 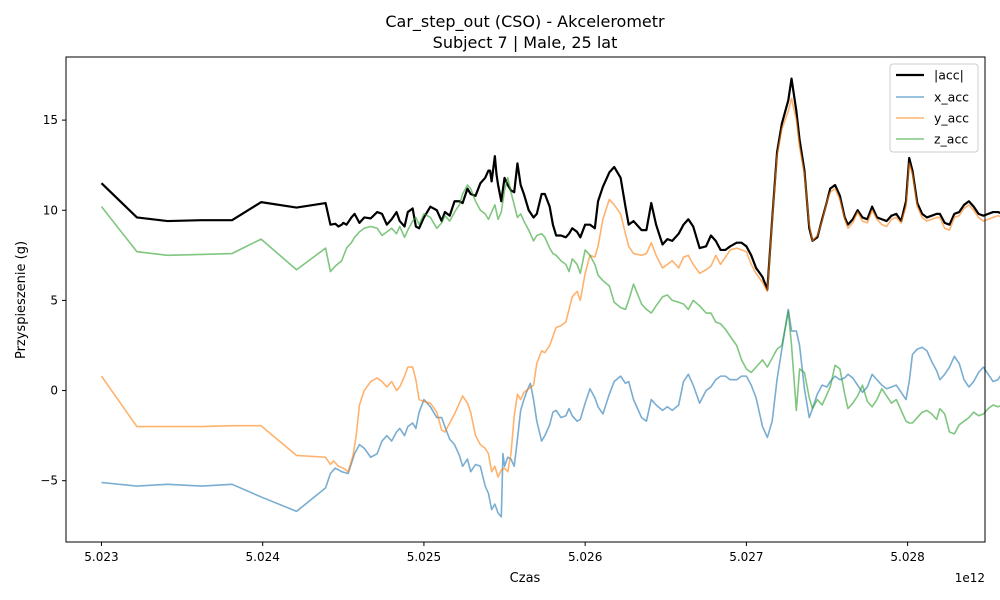 What do you see at coordinates (49, 481) in the screenshot?
I see `y-tick-label: −5` at bounding box center [49, 481].